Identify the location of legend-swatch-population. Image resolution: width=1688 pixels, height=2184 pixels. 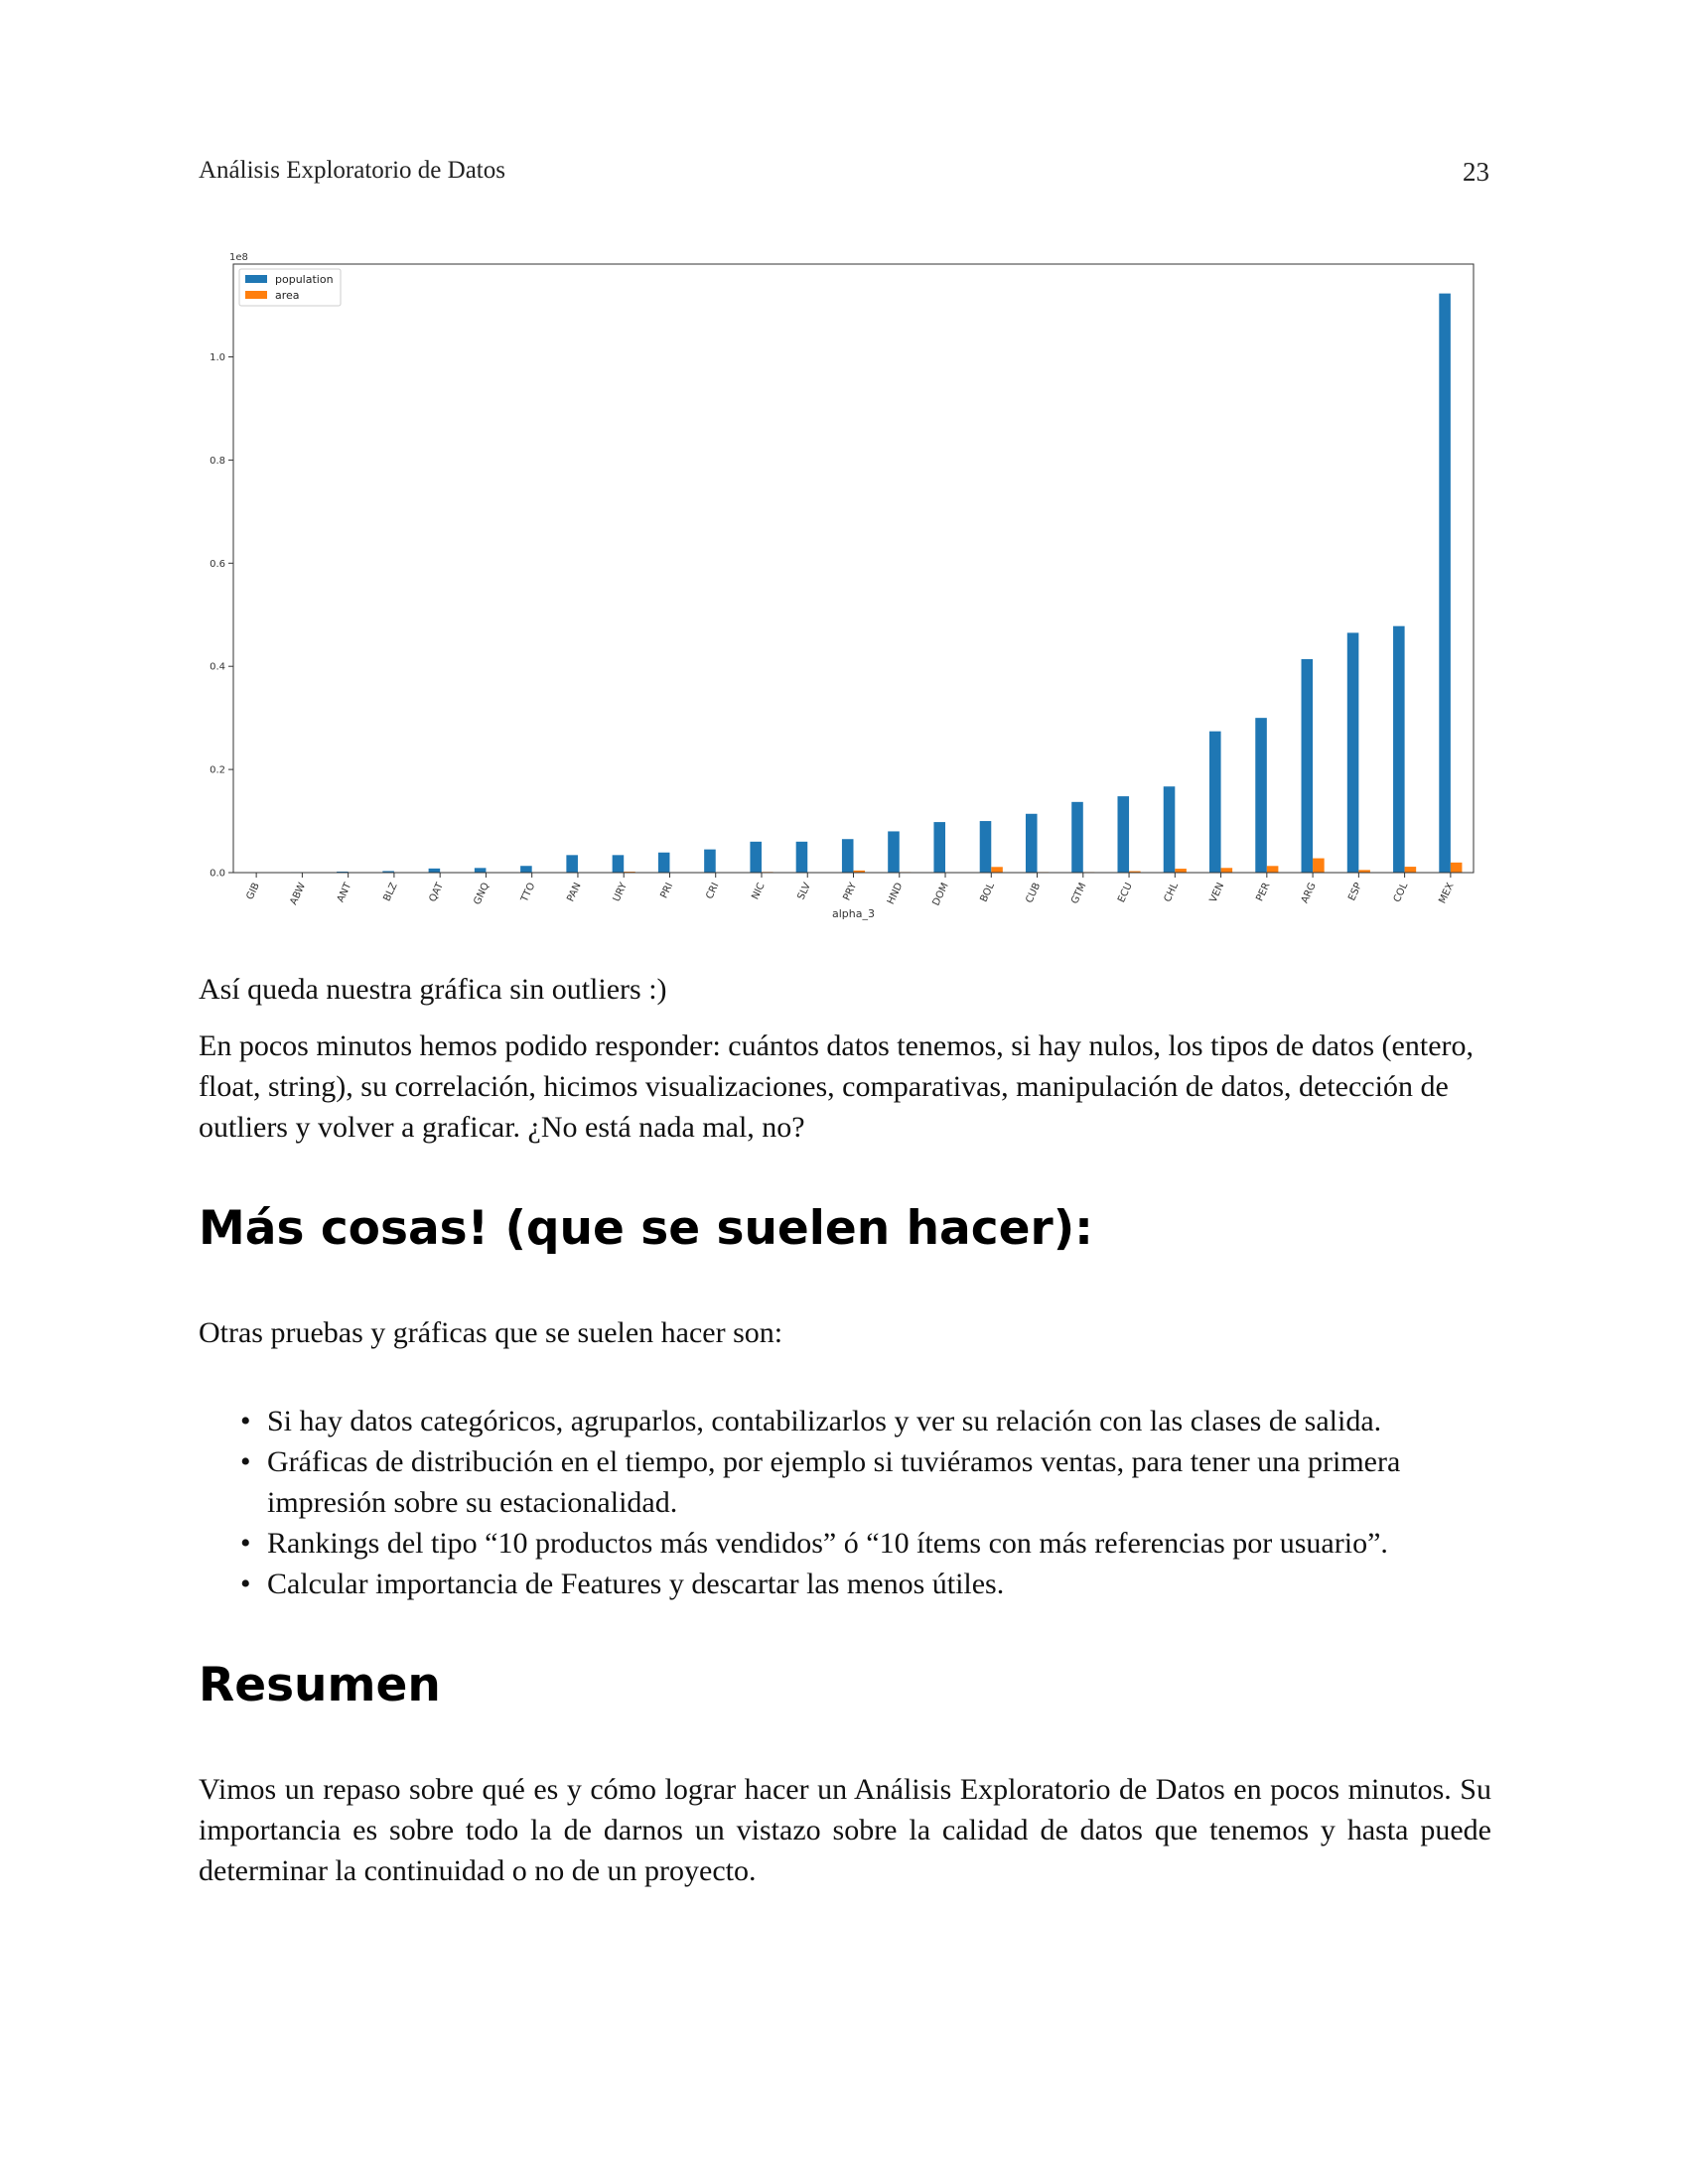
(256, 279).